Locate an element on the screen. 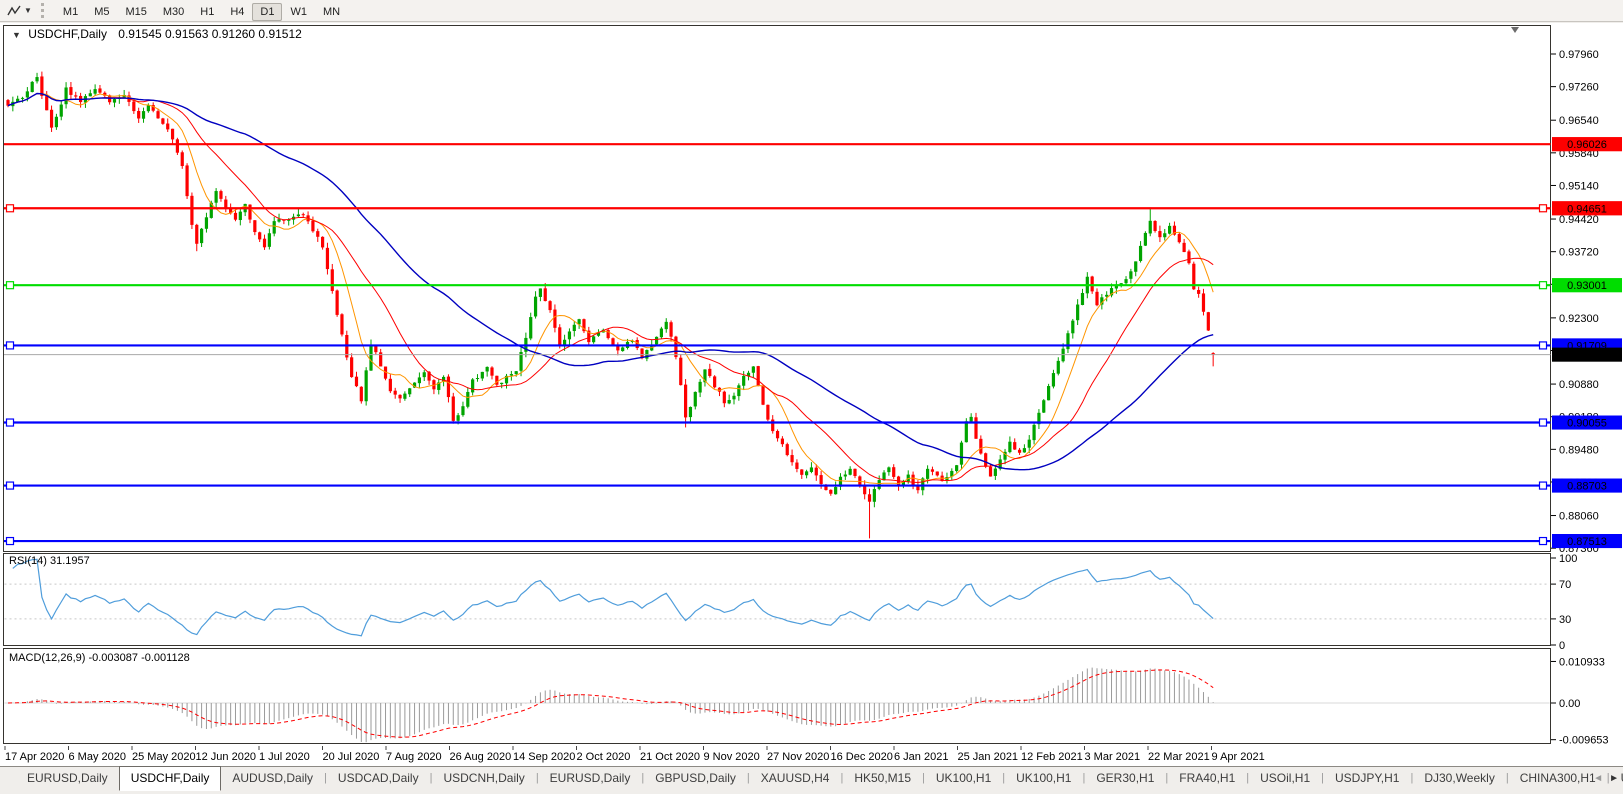  symbol-tab-audusd-daily: AUDUSD,Daily is located at coordinates (273, 778).